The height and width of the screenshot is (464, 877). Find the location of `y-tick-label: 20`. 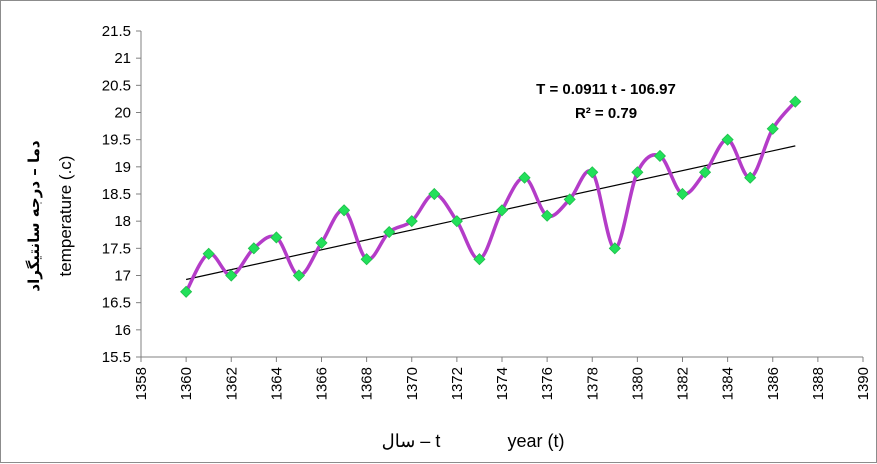

y-tick-label: 20 is located at coordinates (122, 113).